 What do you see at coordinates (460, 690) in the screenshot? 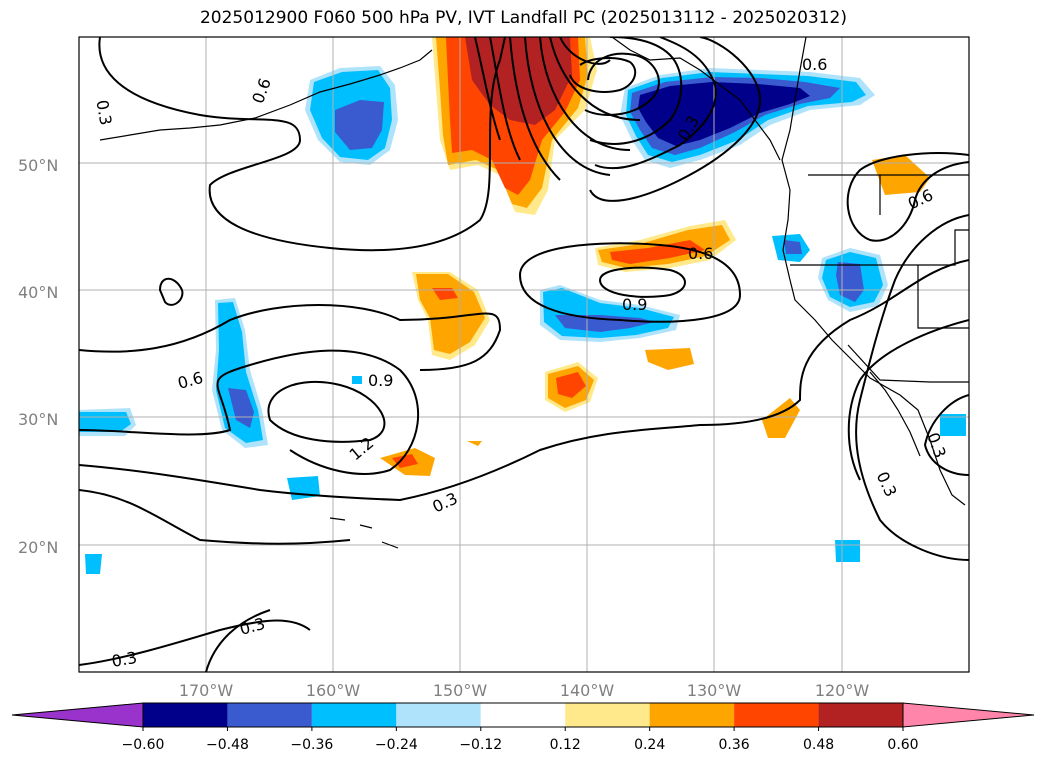
I see `lon-tick-label: 150°W` at bounding box center [460, 690].